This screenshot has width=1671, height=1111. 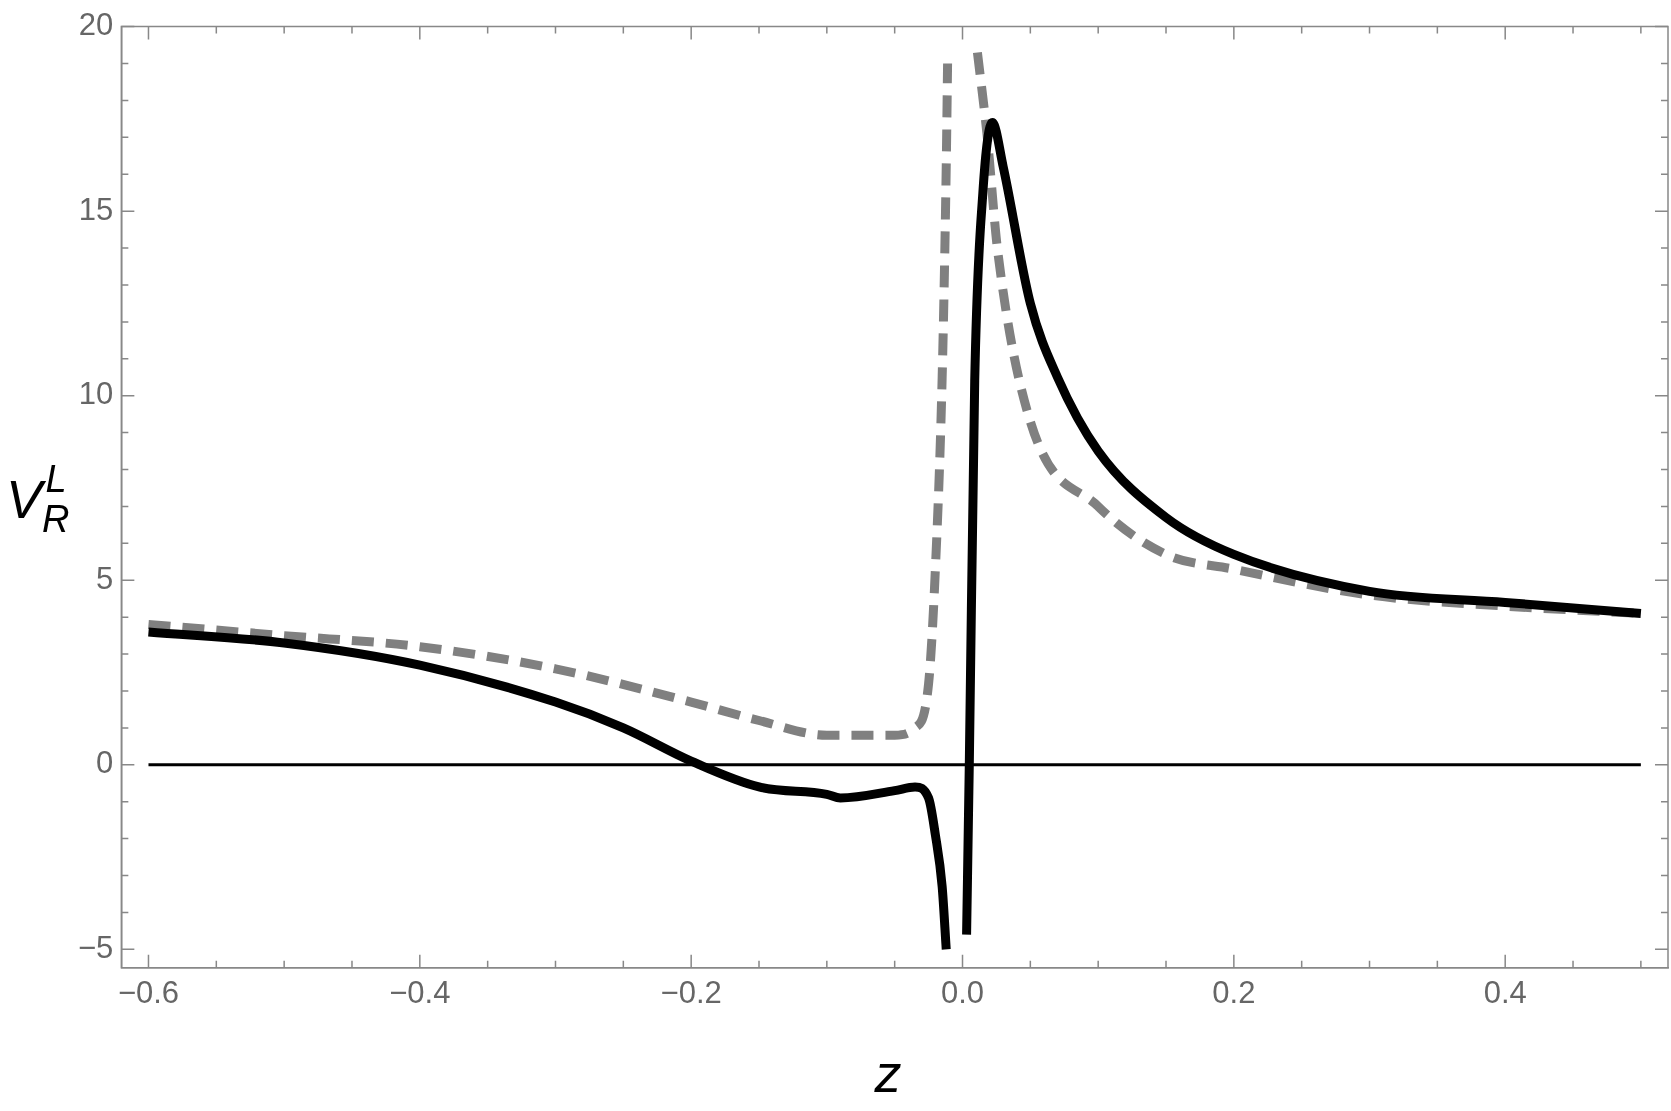 What do you see at coordinates (96, 25) in the screenshot?
I see `y-tick-label: 20` at bounding box center [96, 25].